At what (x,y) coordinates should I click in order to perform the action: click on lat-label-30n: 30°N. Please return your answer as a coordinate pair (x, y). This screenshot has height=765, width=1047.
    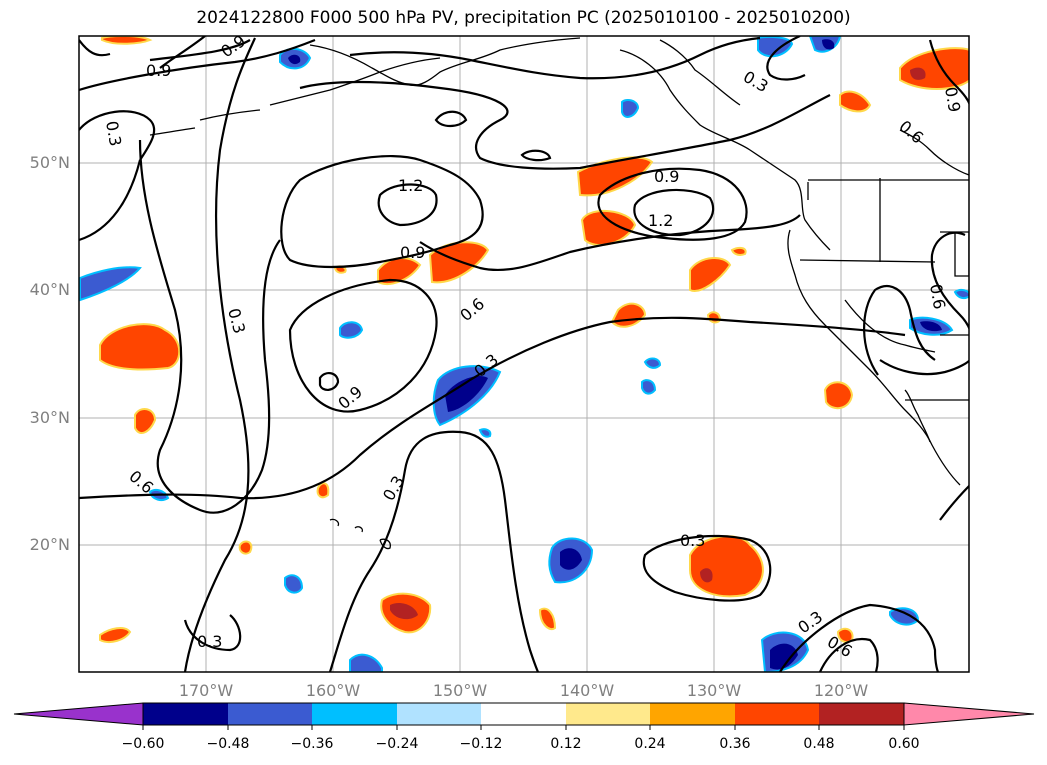
    Looking at the image, I should click on (49, 417).